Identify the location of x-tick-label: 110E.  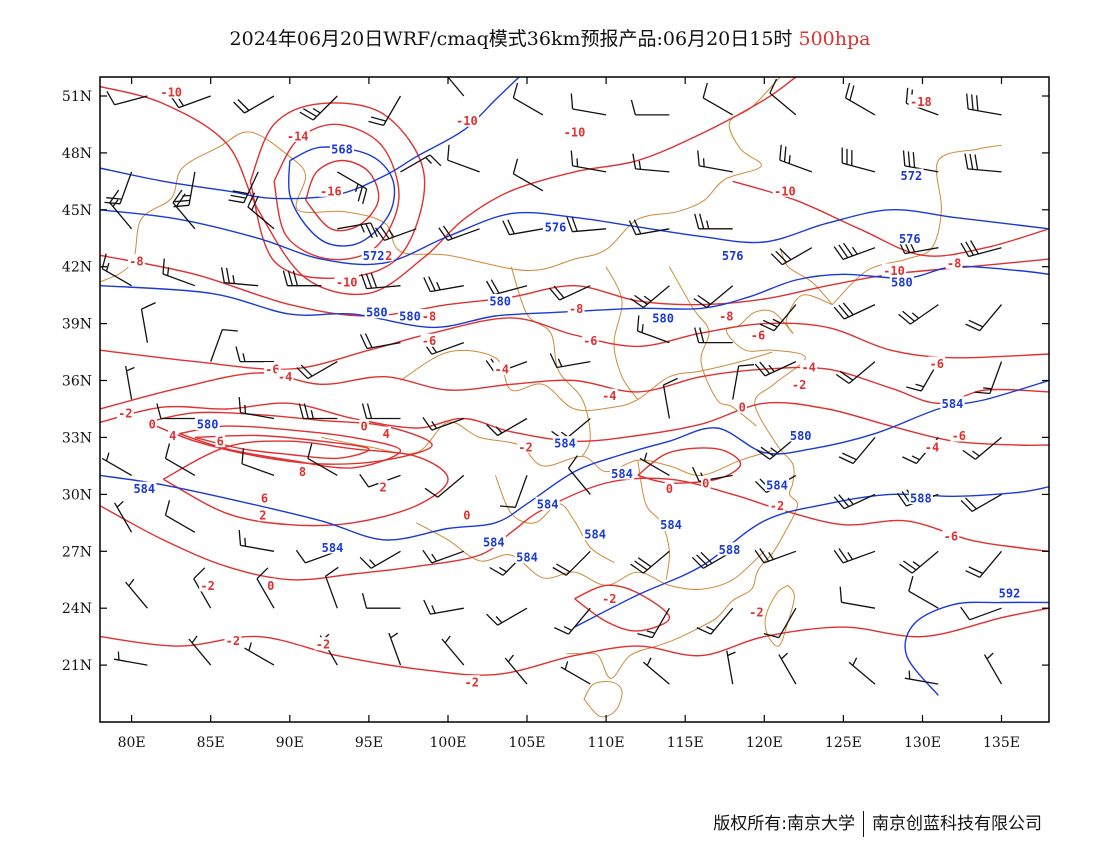
(606, 743).